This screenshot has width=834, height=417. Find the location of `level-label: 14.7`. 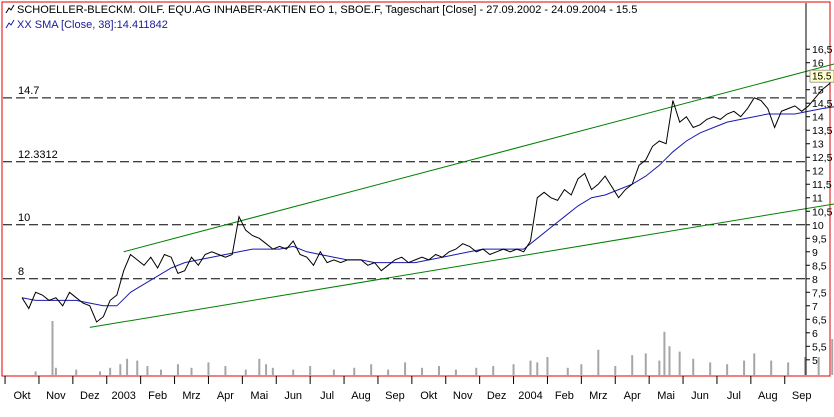

level-label: 14.7 is located at coordinates (28, 91).